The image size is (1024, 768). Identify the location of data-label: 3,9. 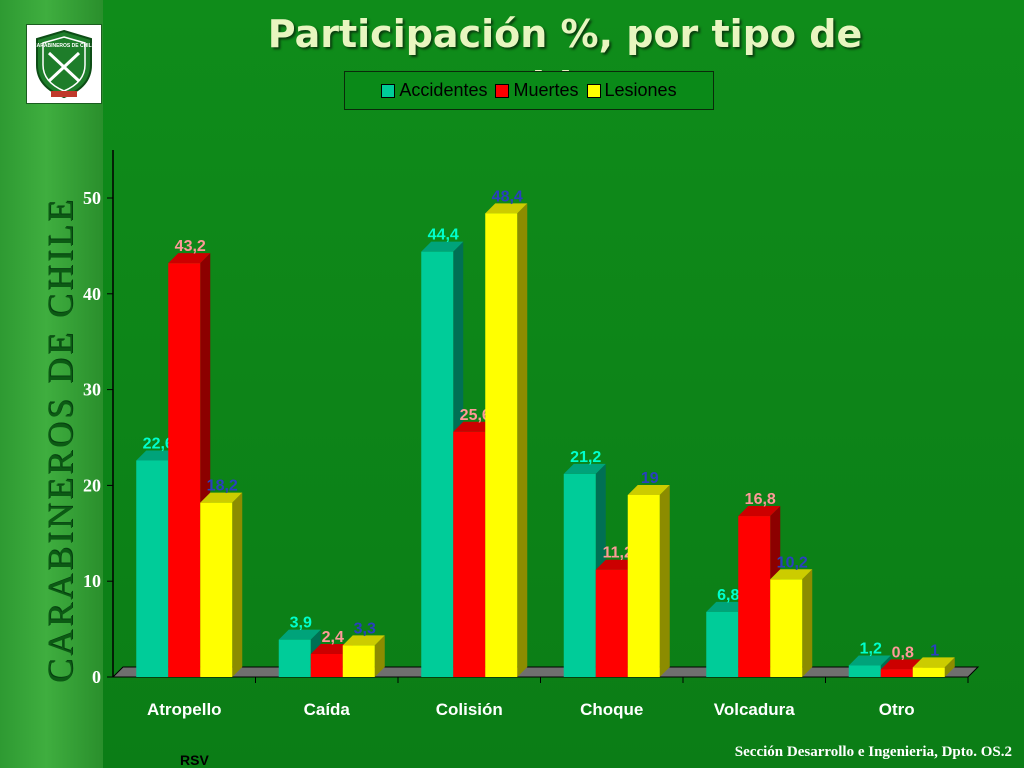
(301, 623).